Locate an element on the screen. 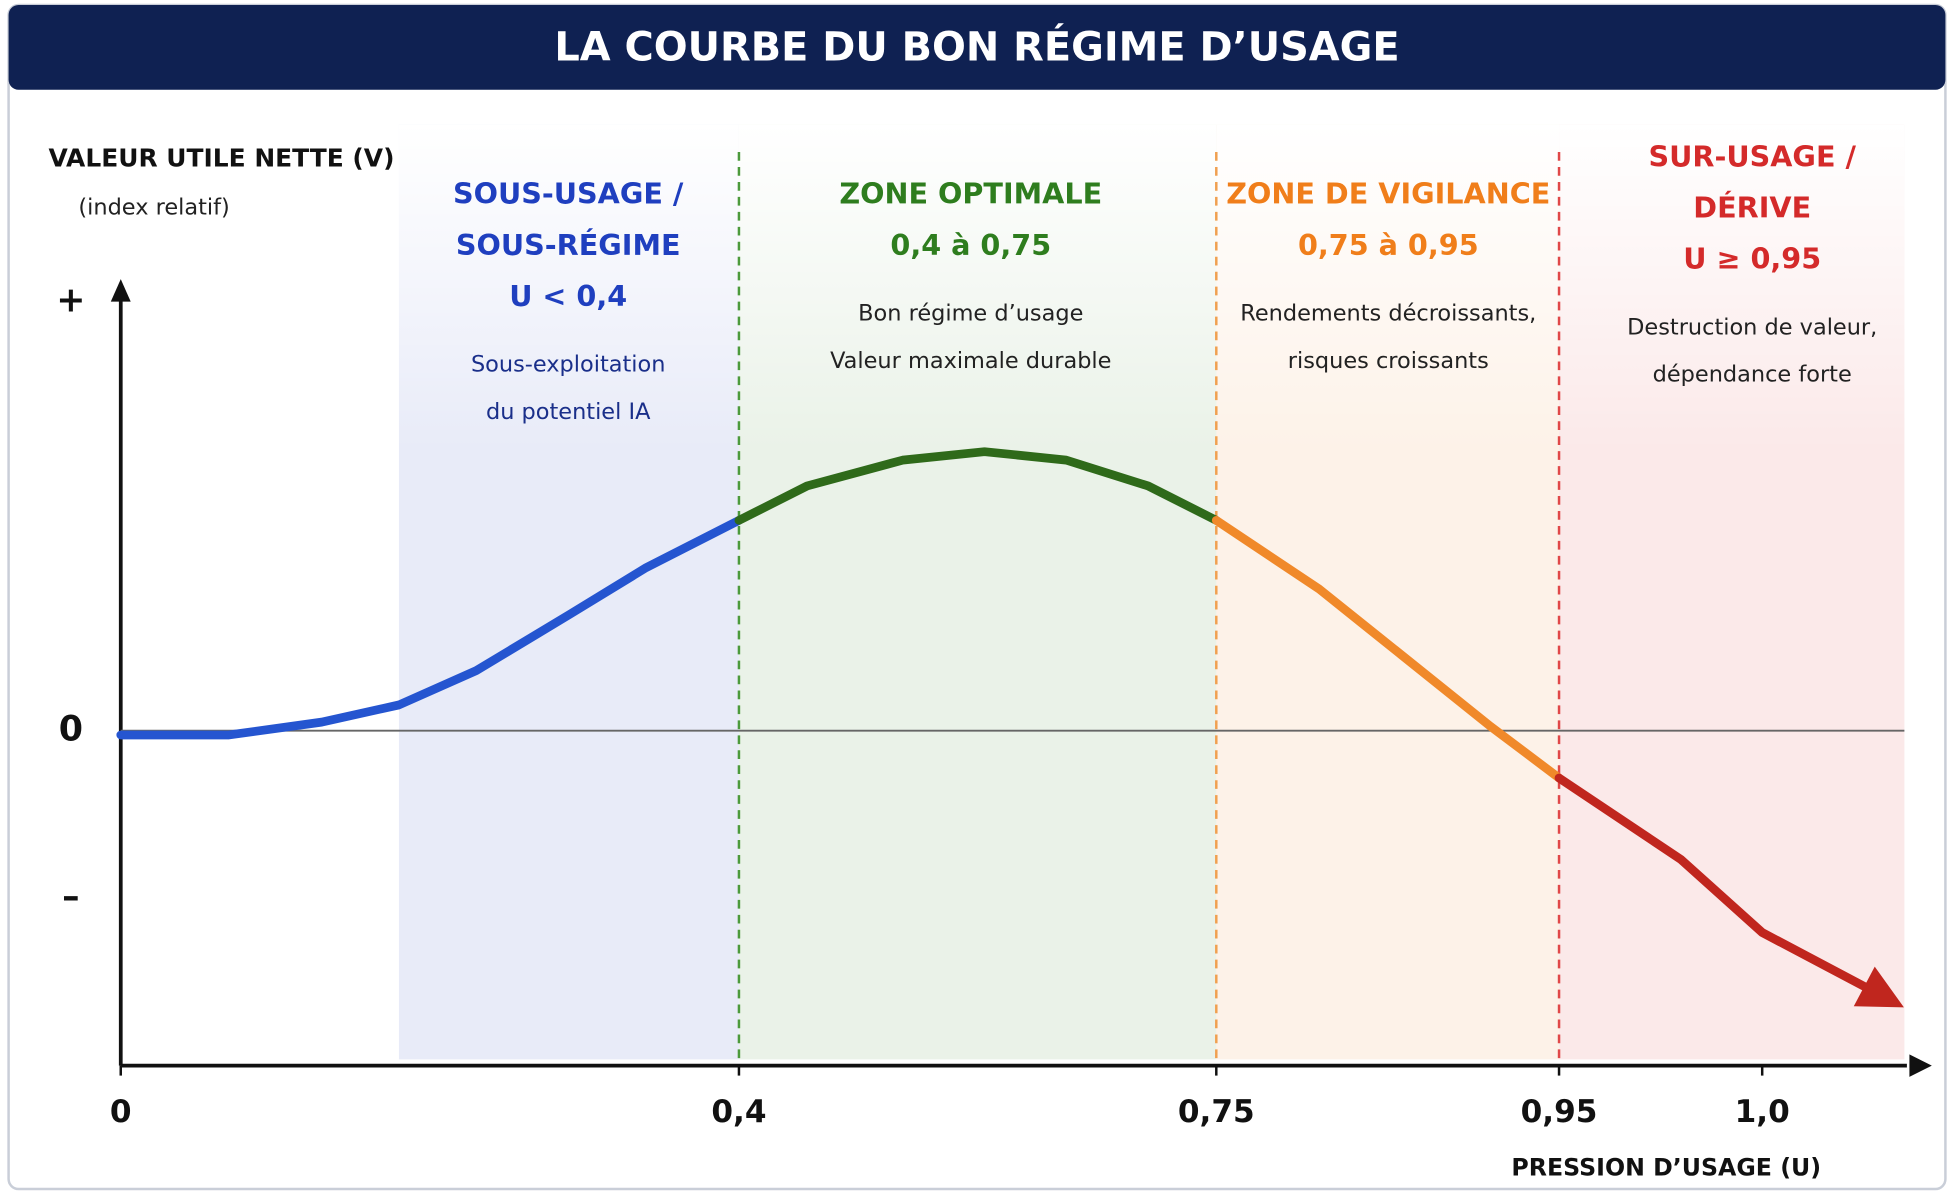 The height and width of the screenshot is (1194, 1954). zone-description: Rendements décroissants, is located at coordinates (1388, 314).